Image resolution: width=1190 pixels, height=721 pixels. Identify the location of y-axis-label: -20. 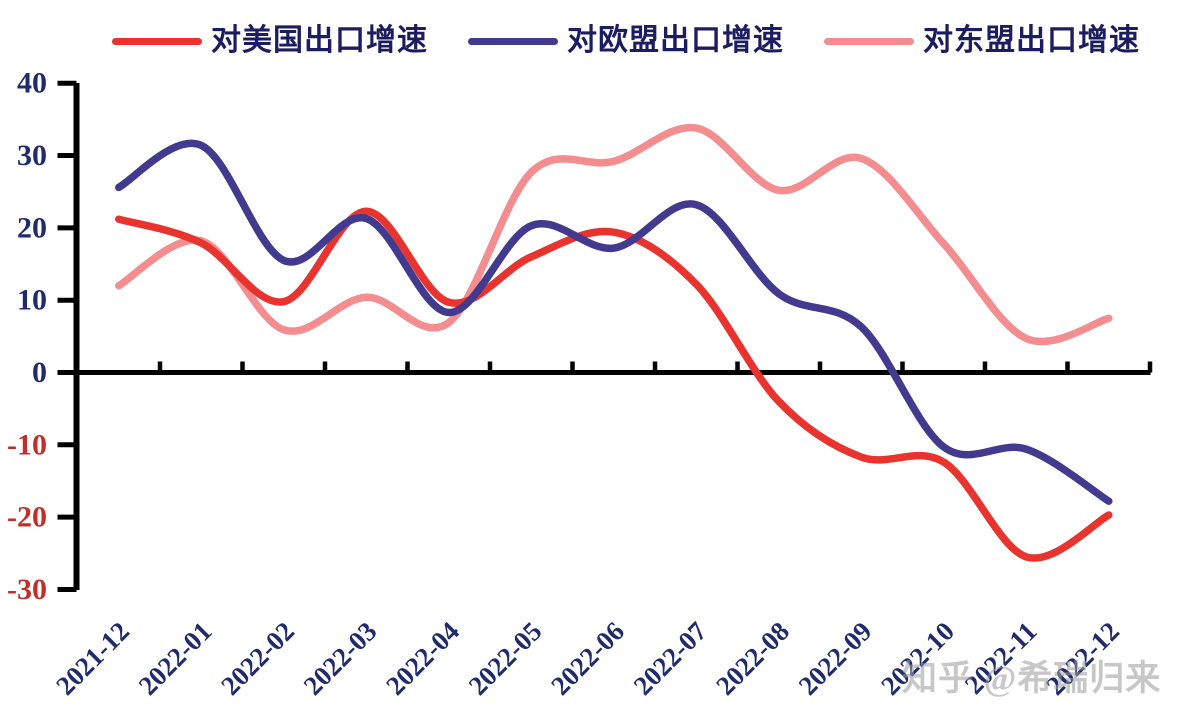
(27, 517).